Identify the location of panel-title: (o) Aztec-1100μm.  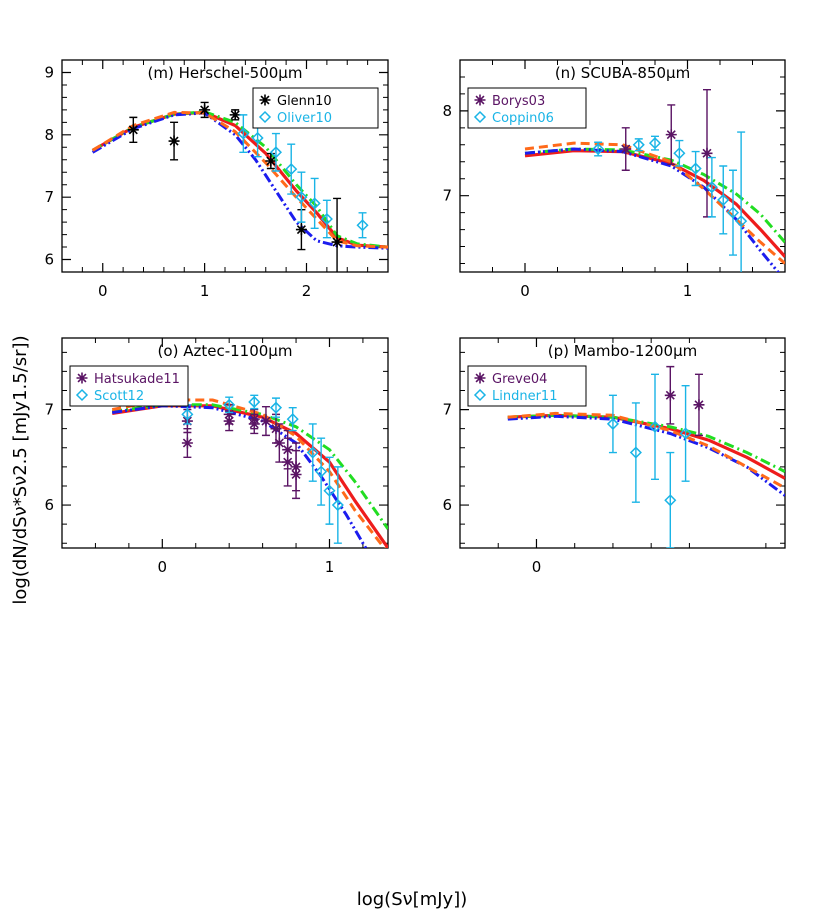
(225, 351).